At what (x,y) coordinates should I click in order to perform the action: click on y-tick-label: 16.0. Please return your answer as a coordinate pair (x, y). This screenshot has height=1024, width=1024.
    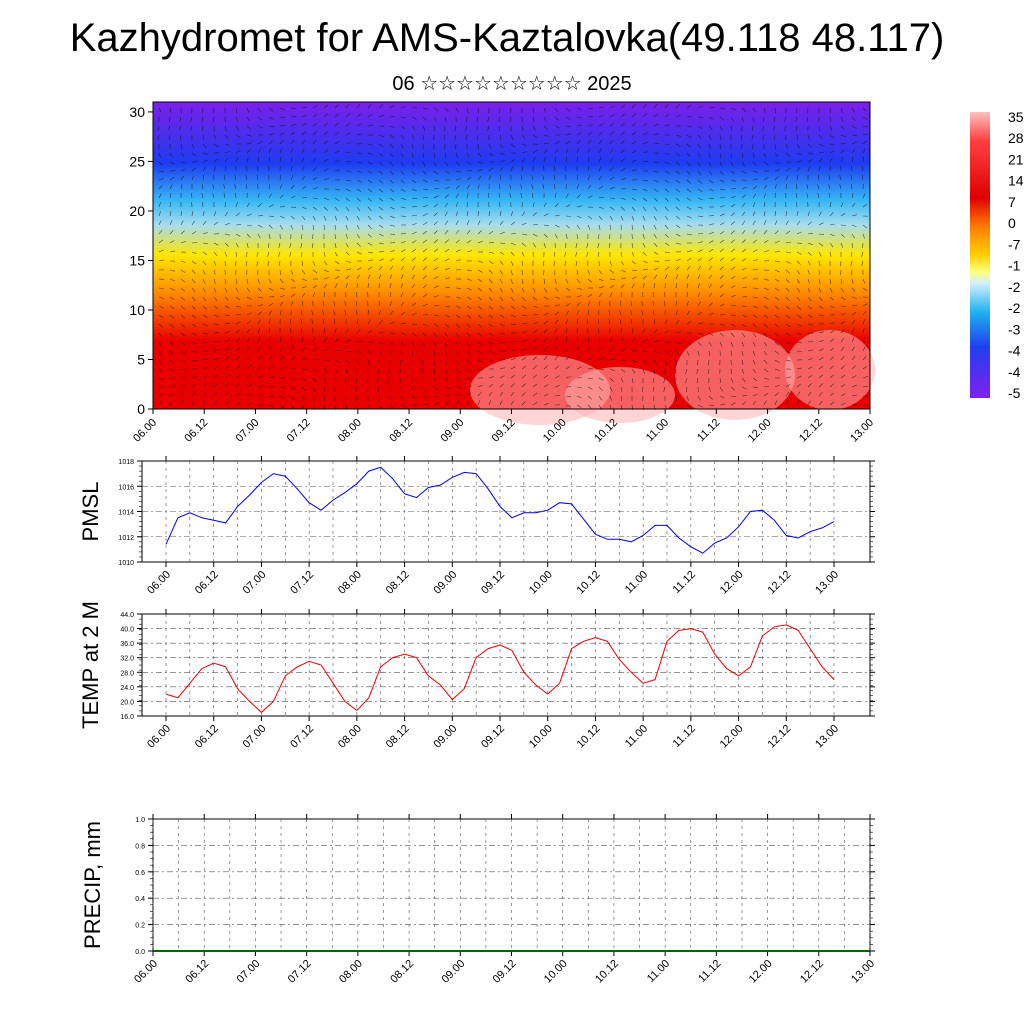
    Looking at the image, I should click on (127, 717).